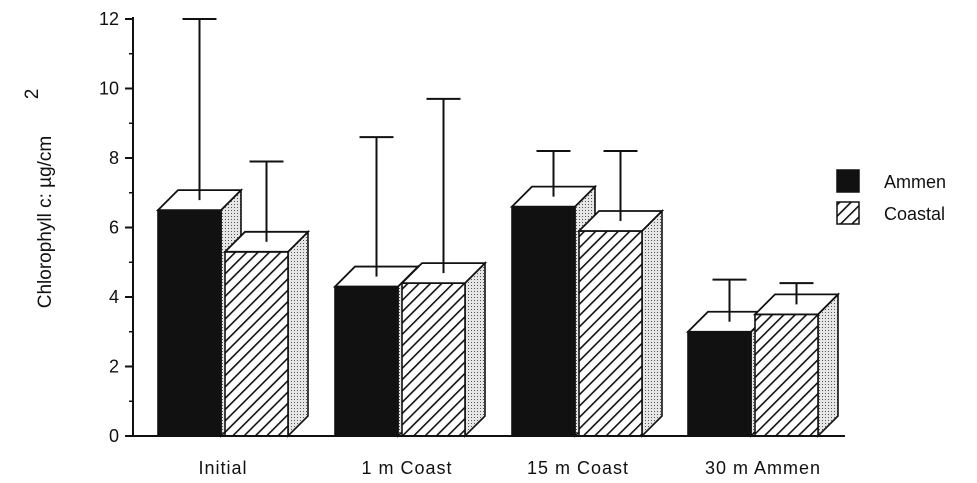 The image size is (977, 483). I want to click on y-tick-label: 0, so click(114, 436).